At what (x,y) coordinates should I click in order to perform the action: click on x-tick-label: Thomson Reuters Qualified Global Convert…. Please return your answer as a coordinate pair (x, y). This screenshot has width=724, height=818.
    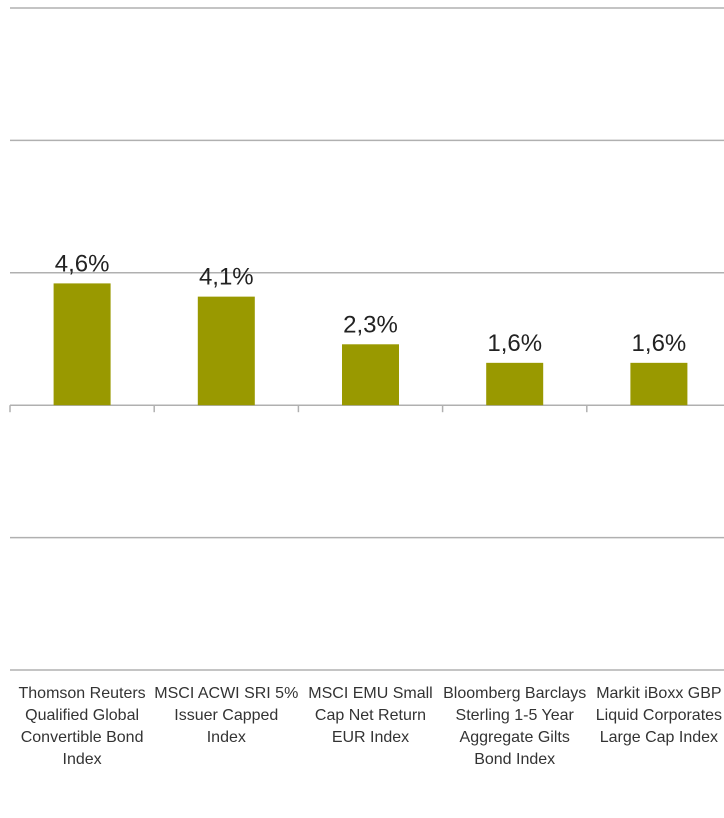
    Looking at the image, I should click on (82, 726).